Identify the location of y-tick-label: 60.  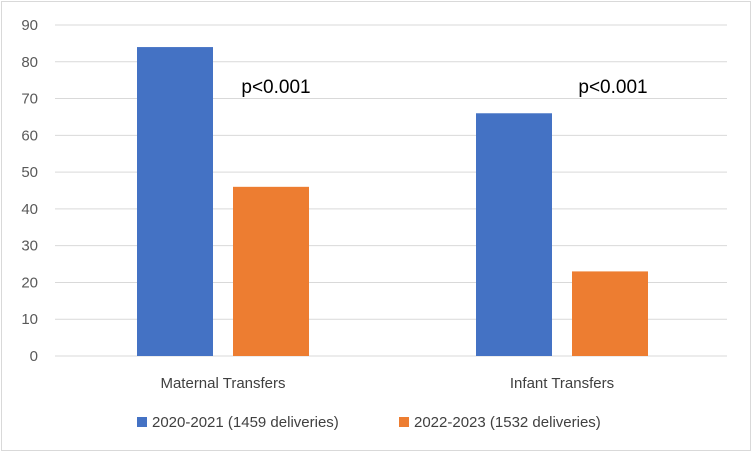
(29, 135).